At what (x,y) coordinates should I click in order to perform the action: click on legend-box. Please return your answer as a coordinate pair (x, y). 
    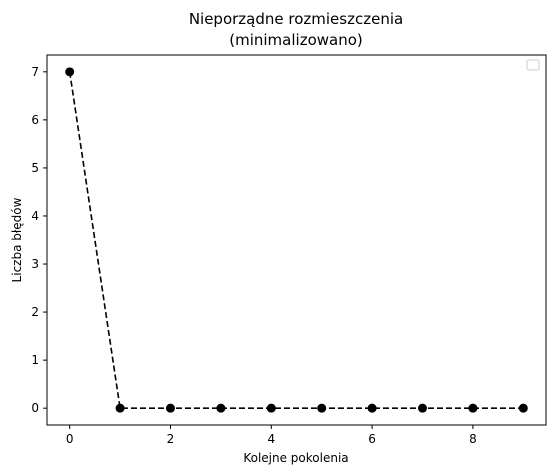
    Looking at the image, I should click on (533, 65).